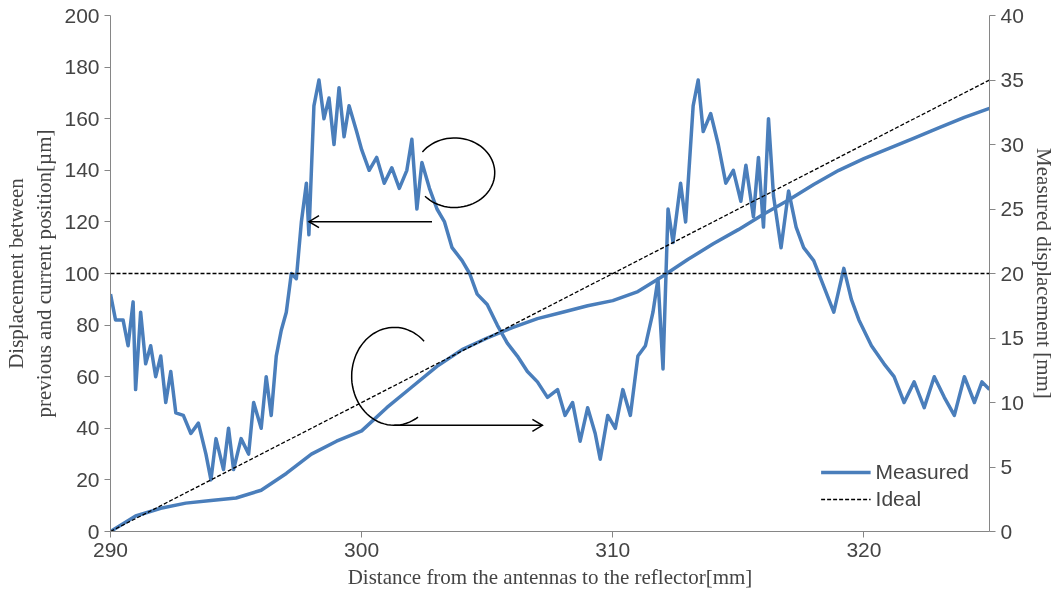 The height and width of the screenshot is (591, 1058). Describe the element at coordinates (864, 549) in the screenshot. I see `x-tick-label: 320` at that location.